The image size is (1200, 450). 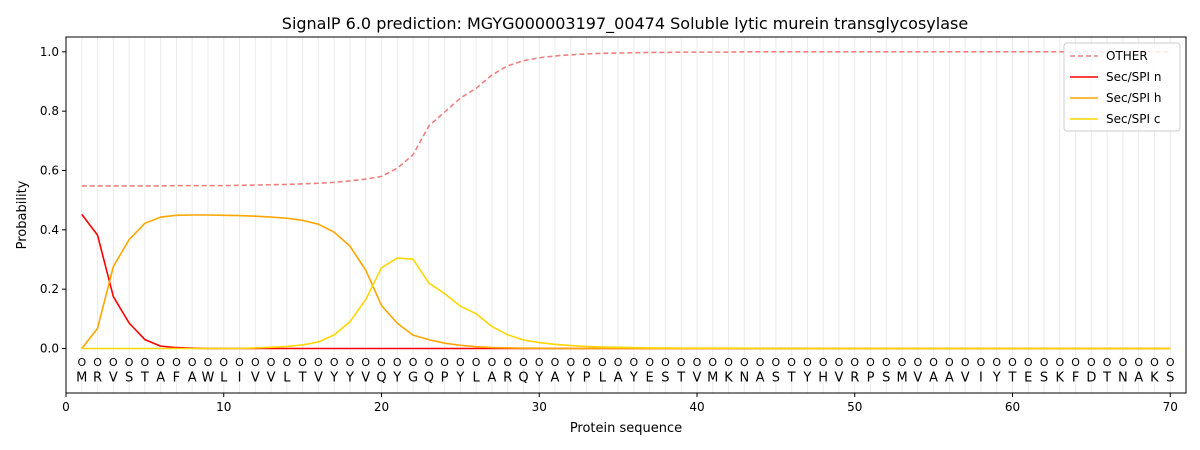 I want to click on x-tick-label: 40, so click(x=696, y=407).